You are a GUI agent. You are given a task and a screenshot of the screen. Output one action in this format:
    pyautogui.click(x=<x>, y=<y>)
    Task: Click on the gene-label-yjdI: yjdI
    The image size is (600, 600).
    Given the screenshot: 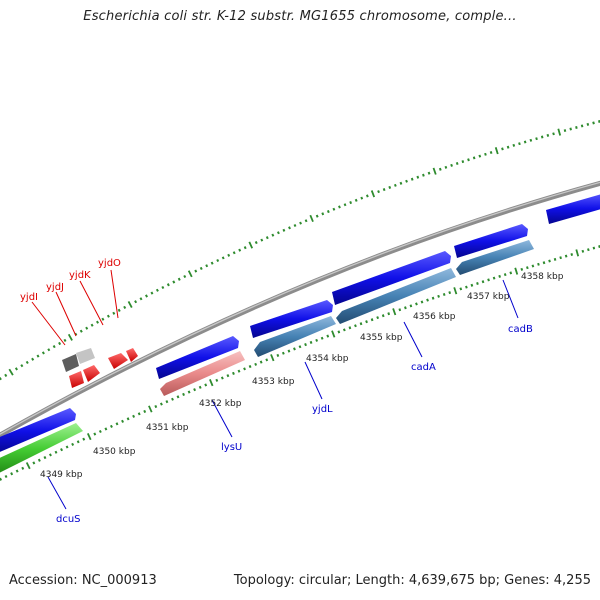 What is the action you would take?
    pyautogui.click(x=29, y=297)
    